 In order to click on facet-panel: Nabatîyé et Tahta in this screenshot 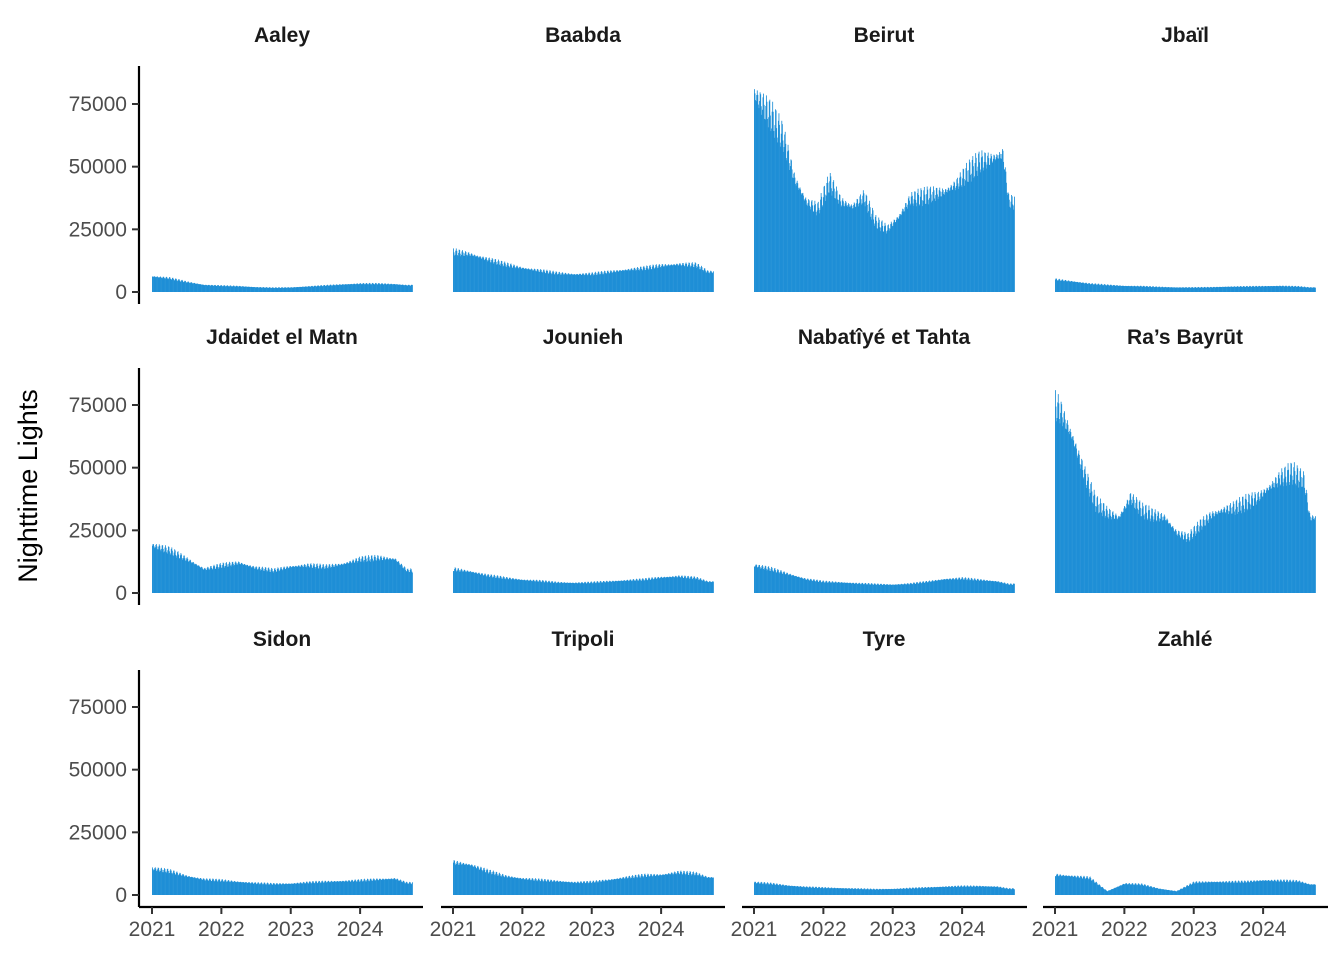, I will do `click(884, 459)`.